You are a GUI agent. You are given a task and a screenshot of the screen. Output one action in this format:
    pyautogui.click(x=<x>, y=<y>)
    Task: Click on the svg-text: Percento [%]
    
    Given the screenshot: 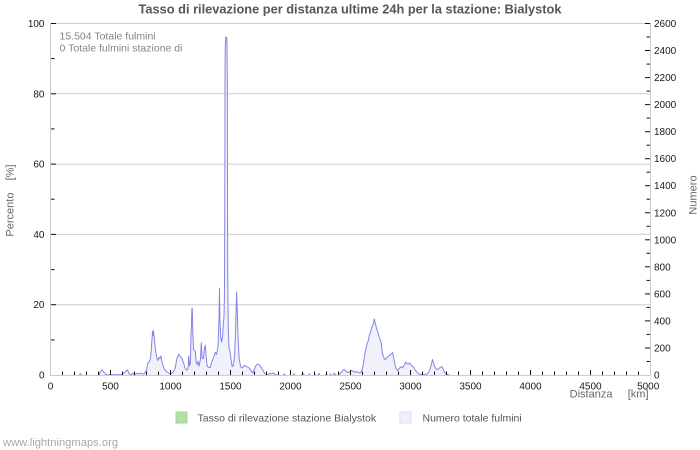 What is the action you would take?
    pyautogui.click(x=11, y=200)
    